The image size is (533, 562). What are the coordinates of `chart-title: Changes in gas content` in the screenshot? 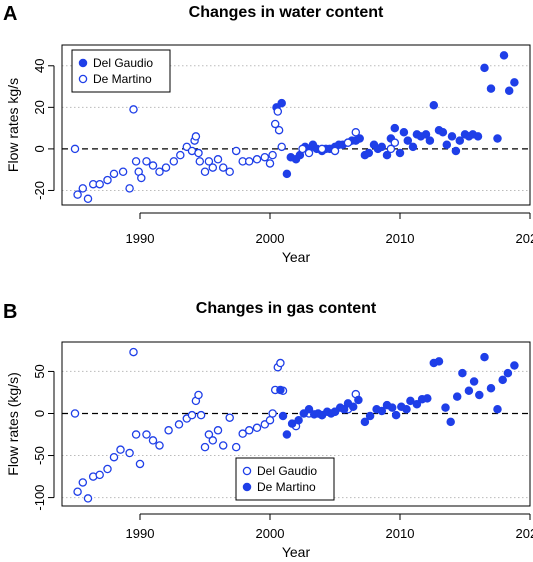 It's located at (286, 308).